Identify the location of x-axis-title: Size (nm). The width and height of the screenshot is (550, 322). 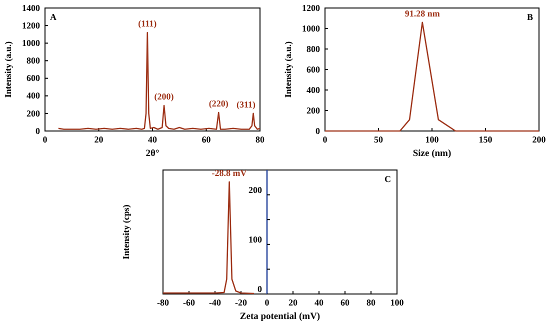
(432, 154).